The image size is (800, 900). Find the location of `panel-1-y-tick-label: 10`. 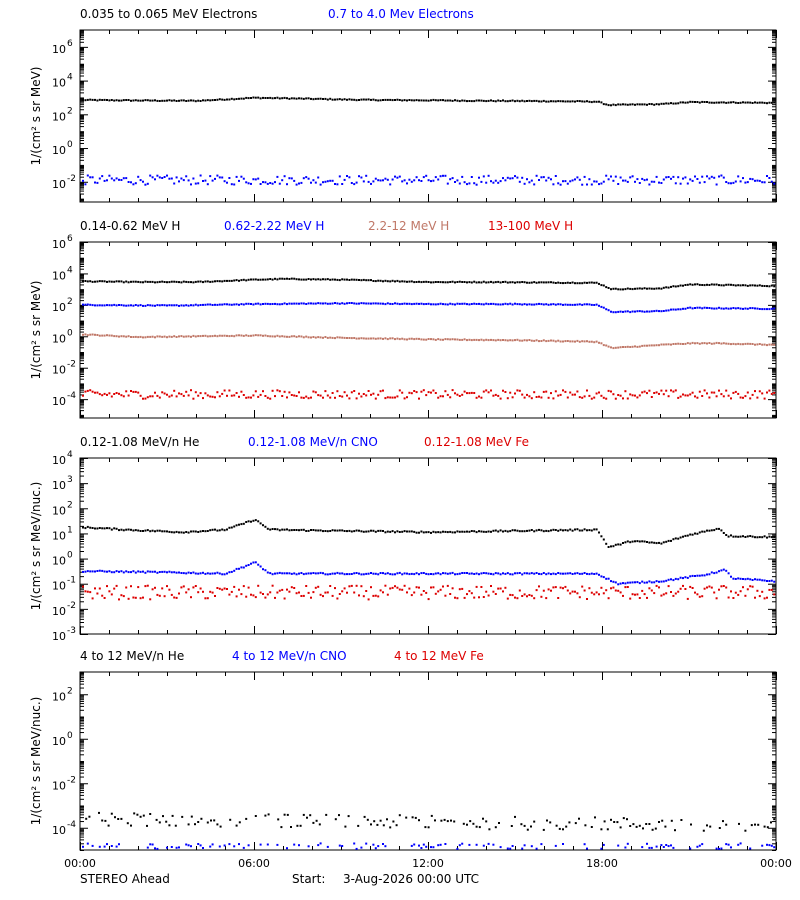

panel-1-y-tick-label: 10 is located at coordinates (59, 184).